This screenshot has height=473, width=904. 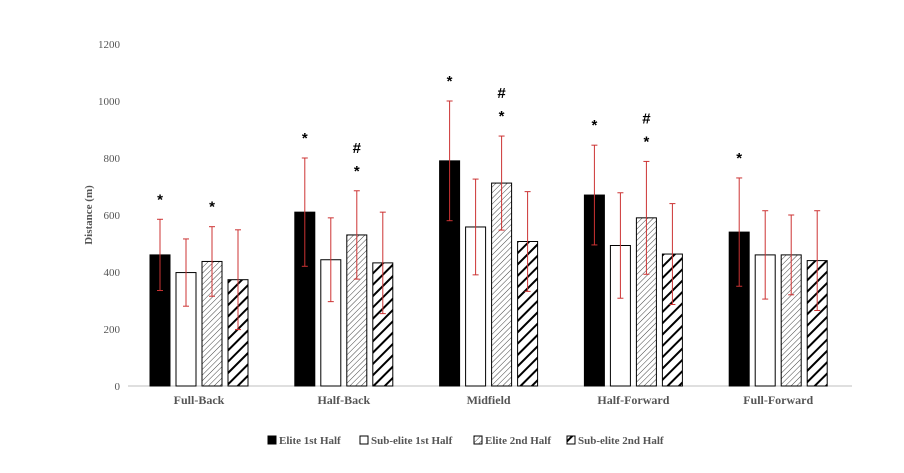 What do you see at coordinates (109, 102) in the screenshot?
I see `y-tick-label: 1000` at bounding box center [109, 102].